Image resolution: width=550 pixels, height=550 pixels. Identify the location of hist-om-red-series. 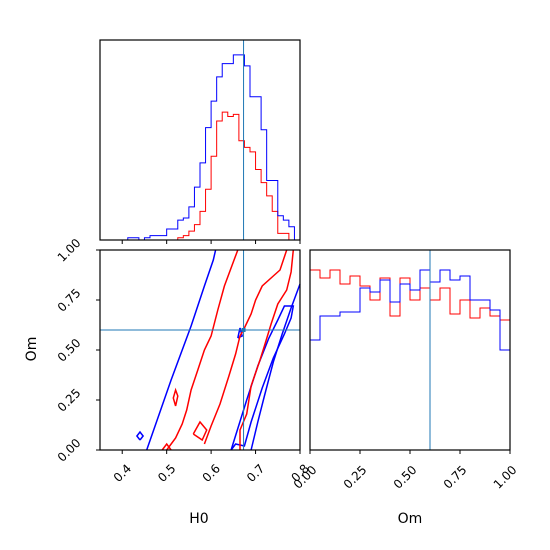
(410, 359).